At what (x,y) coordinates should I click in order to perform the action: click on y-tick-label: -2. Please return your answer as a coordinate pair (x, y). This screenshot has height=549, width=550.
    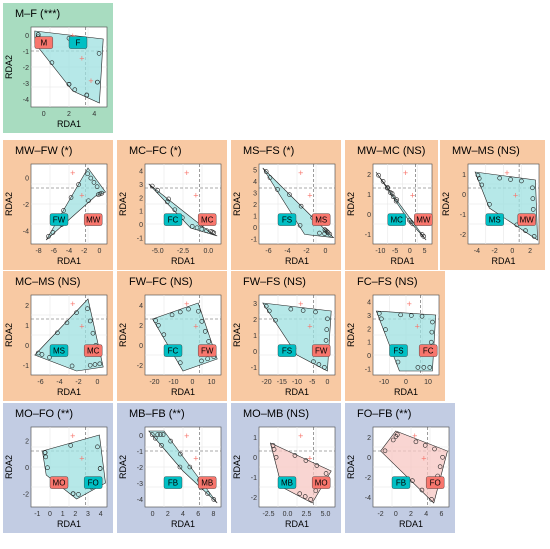
    Looking at the image, I should click on (463, 235).